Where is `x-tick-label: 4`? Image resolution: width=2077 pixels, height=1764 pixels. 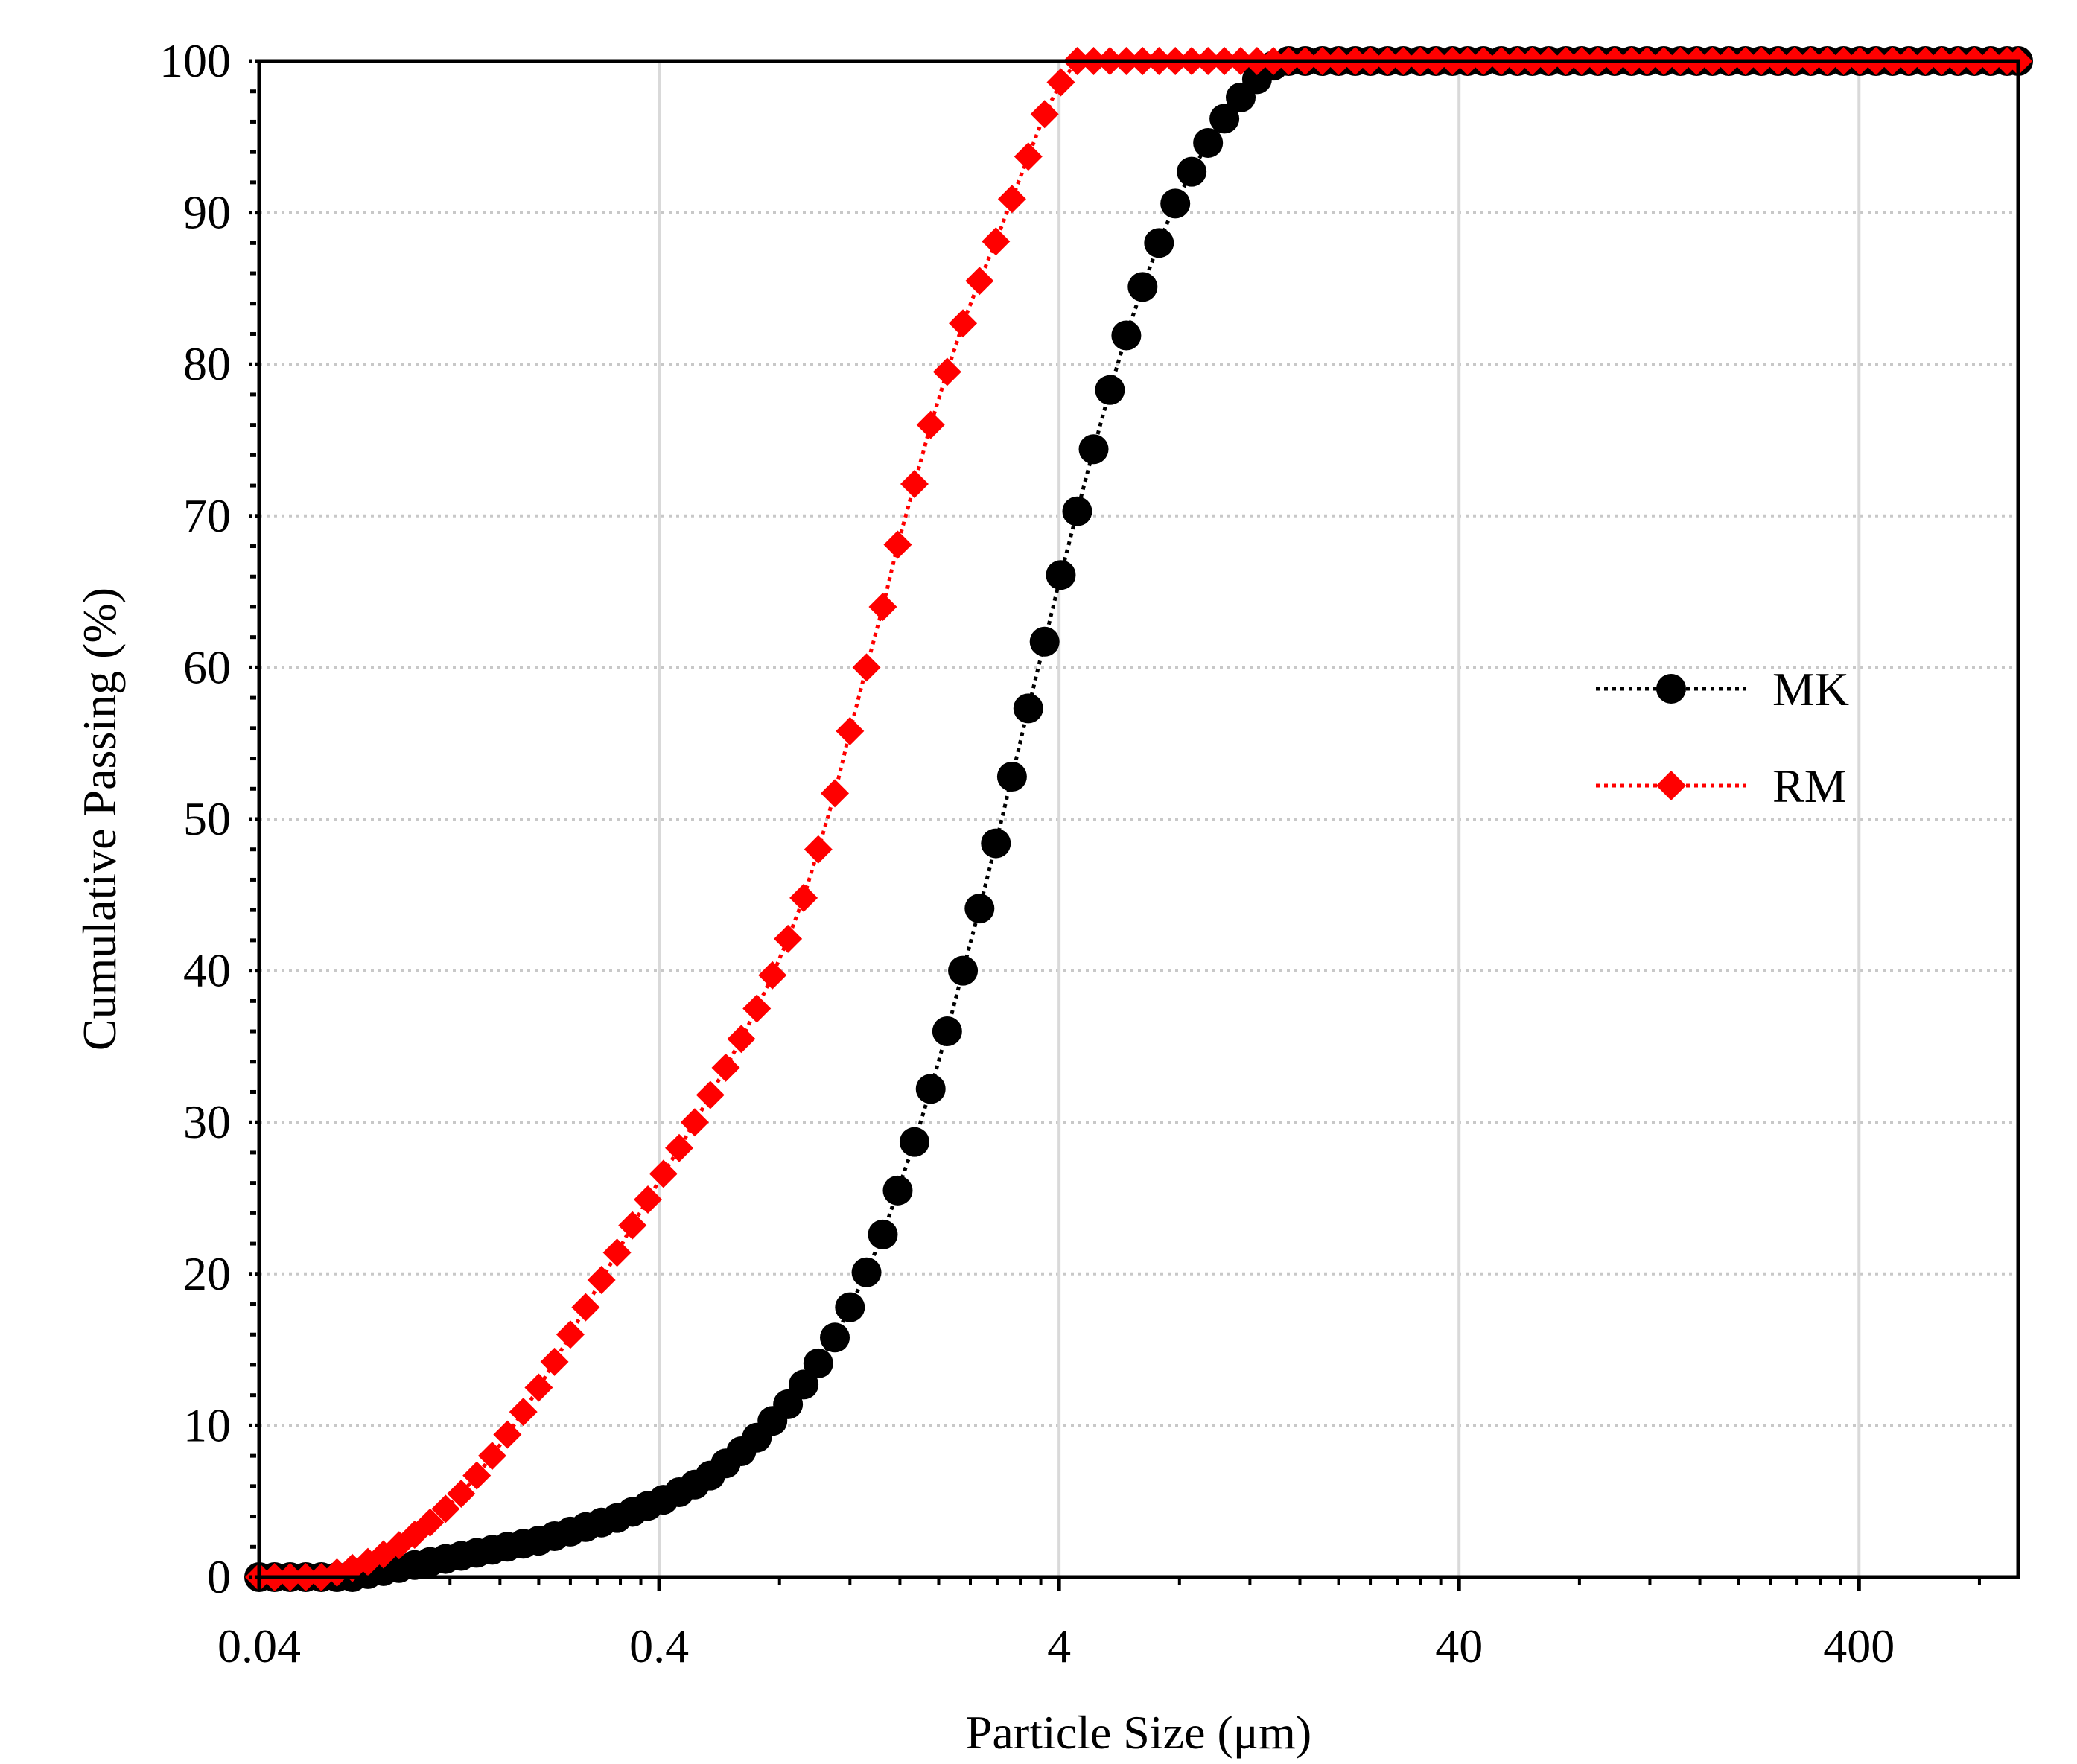
x-tick-label: 4 is located at coordinates (1059, 1646).